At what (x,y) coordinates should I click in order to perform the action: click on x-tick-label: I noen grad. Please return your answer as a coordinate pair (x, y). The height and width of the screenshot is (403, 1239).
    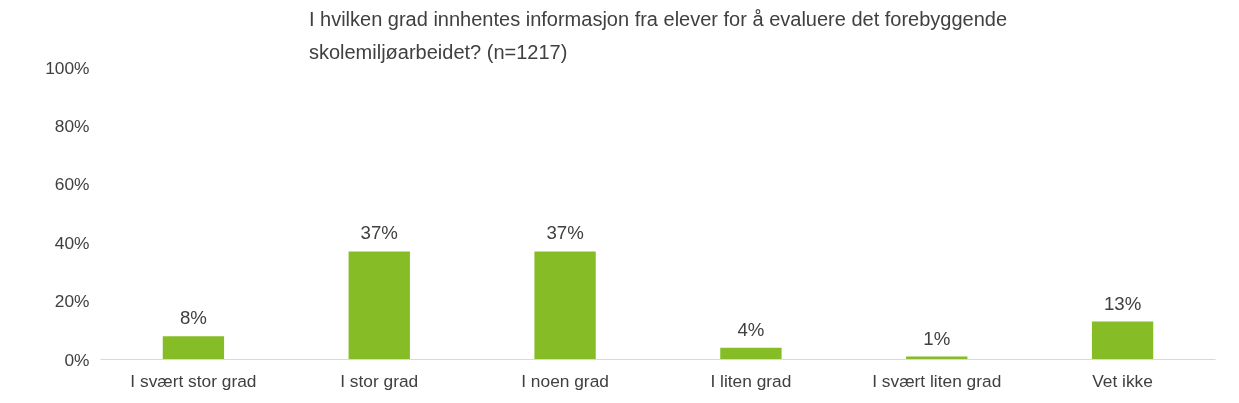
    Looking at the image, I should click on (565, 380).